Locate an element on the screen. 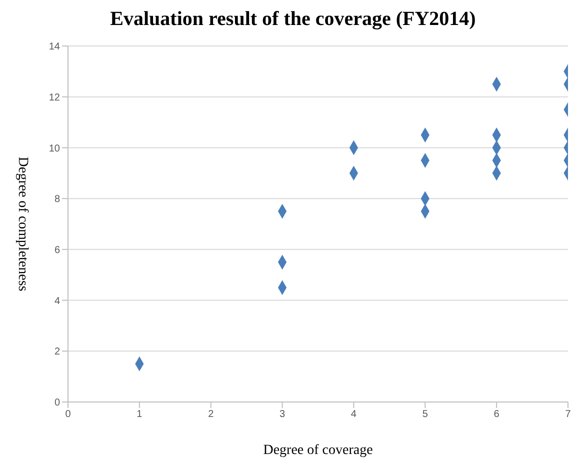  x-tick-label: 2 is located at coordinates (211, 414).